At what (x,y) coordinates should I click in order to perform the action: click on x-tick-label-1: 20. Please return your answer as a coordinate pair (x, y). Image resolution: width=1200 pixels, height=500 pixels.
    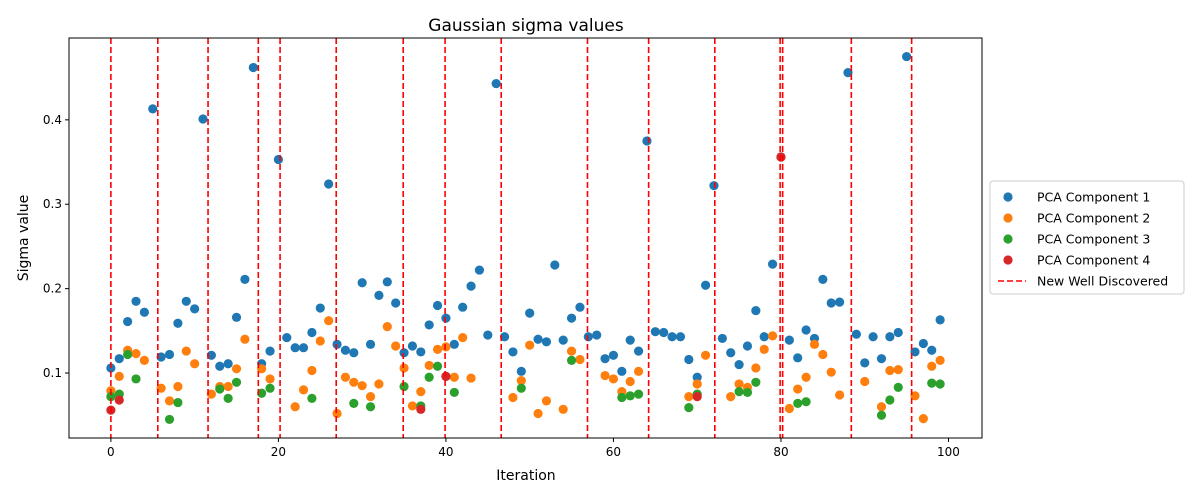
    Looking at the image, I should click on (278, 452).